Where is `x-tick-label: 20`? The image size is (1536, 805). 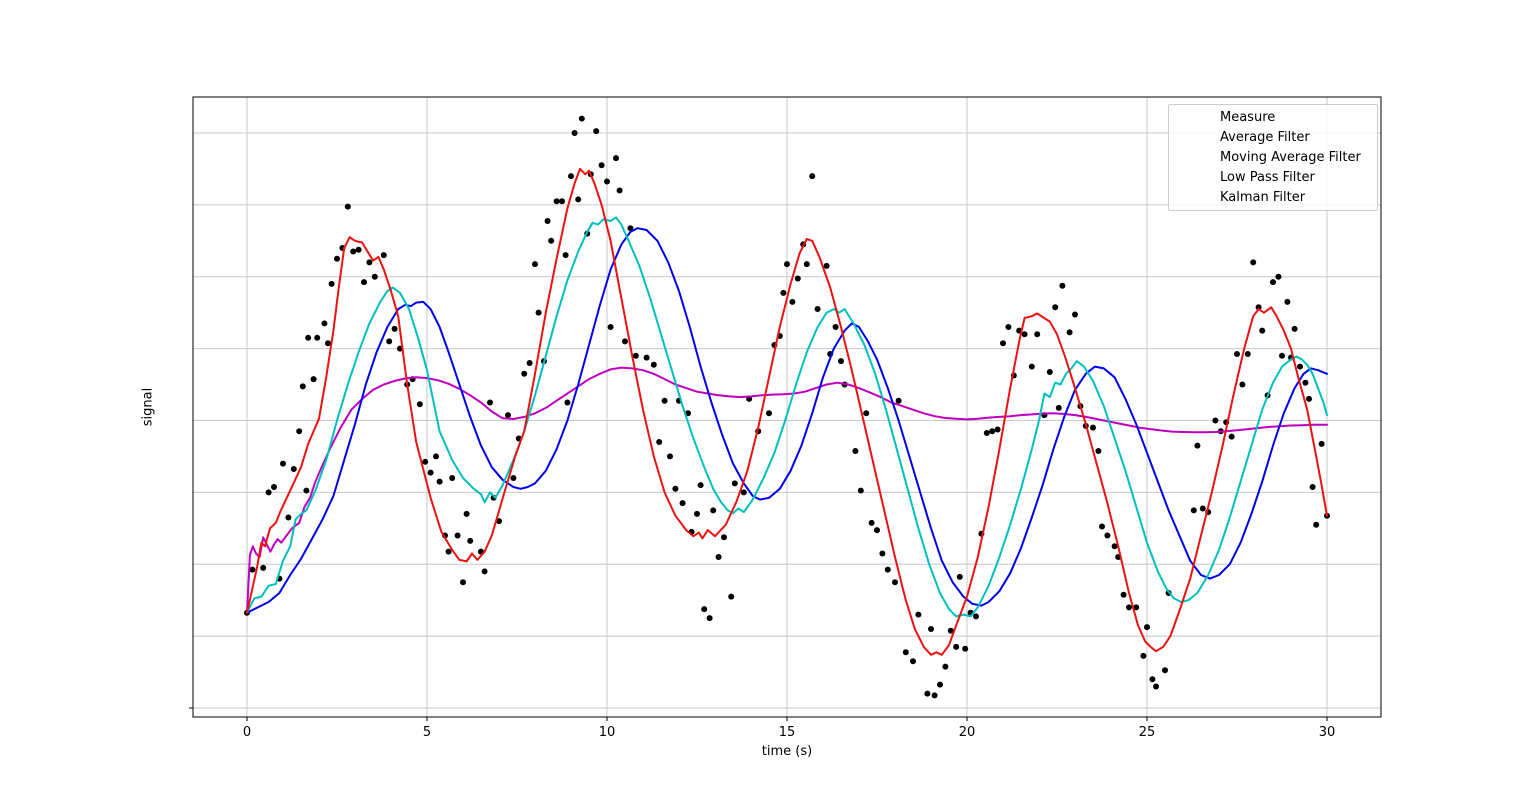 x-tick-label: 20 is located at coordinates (967, 732).